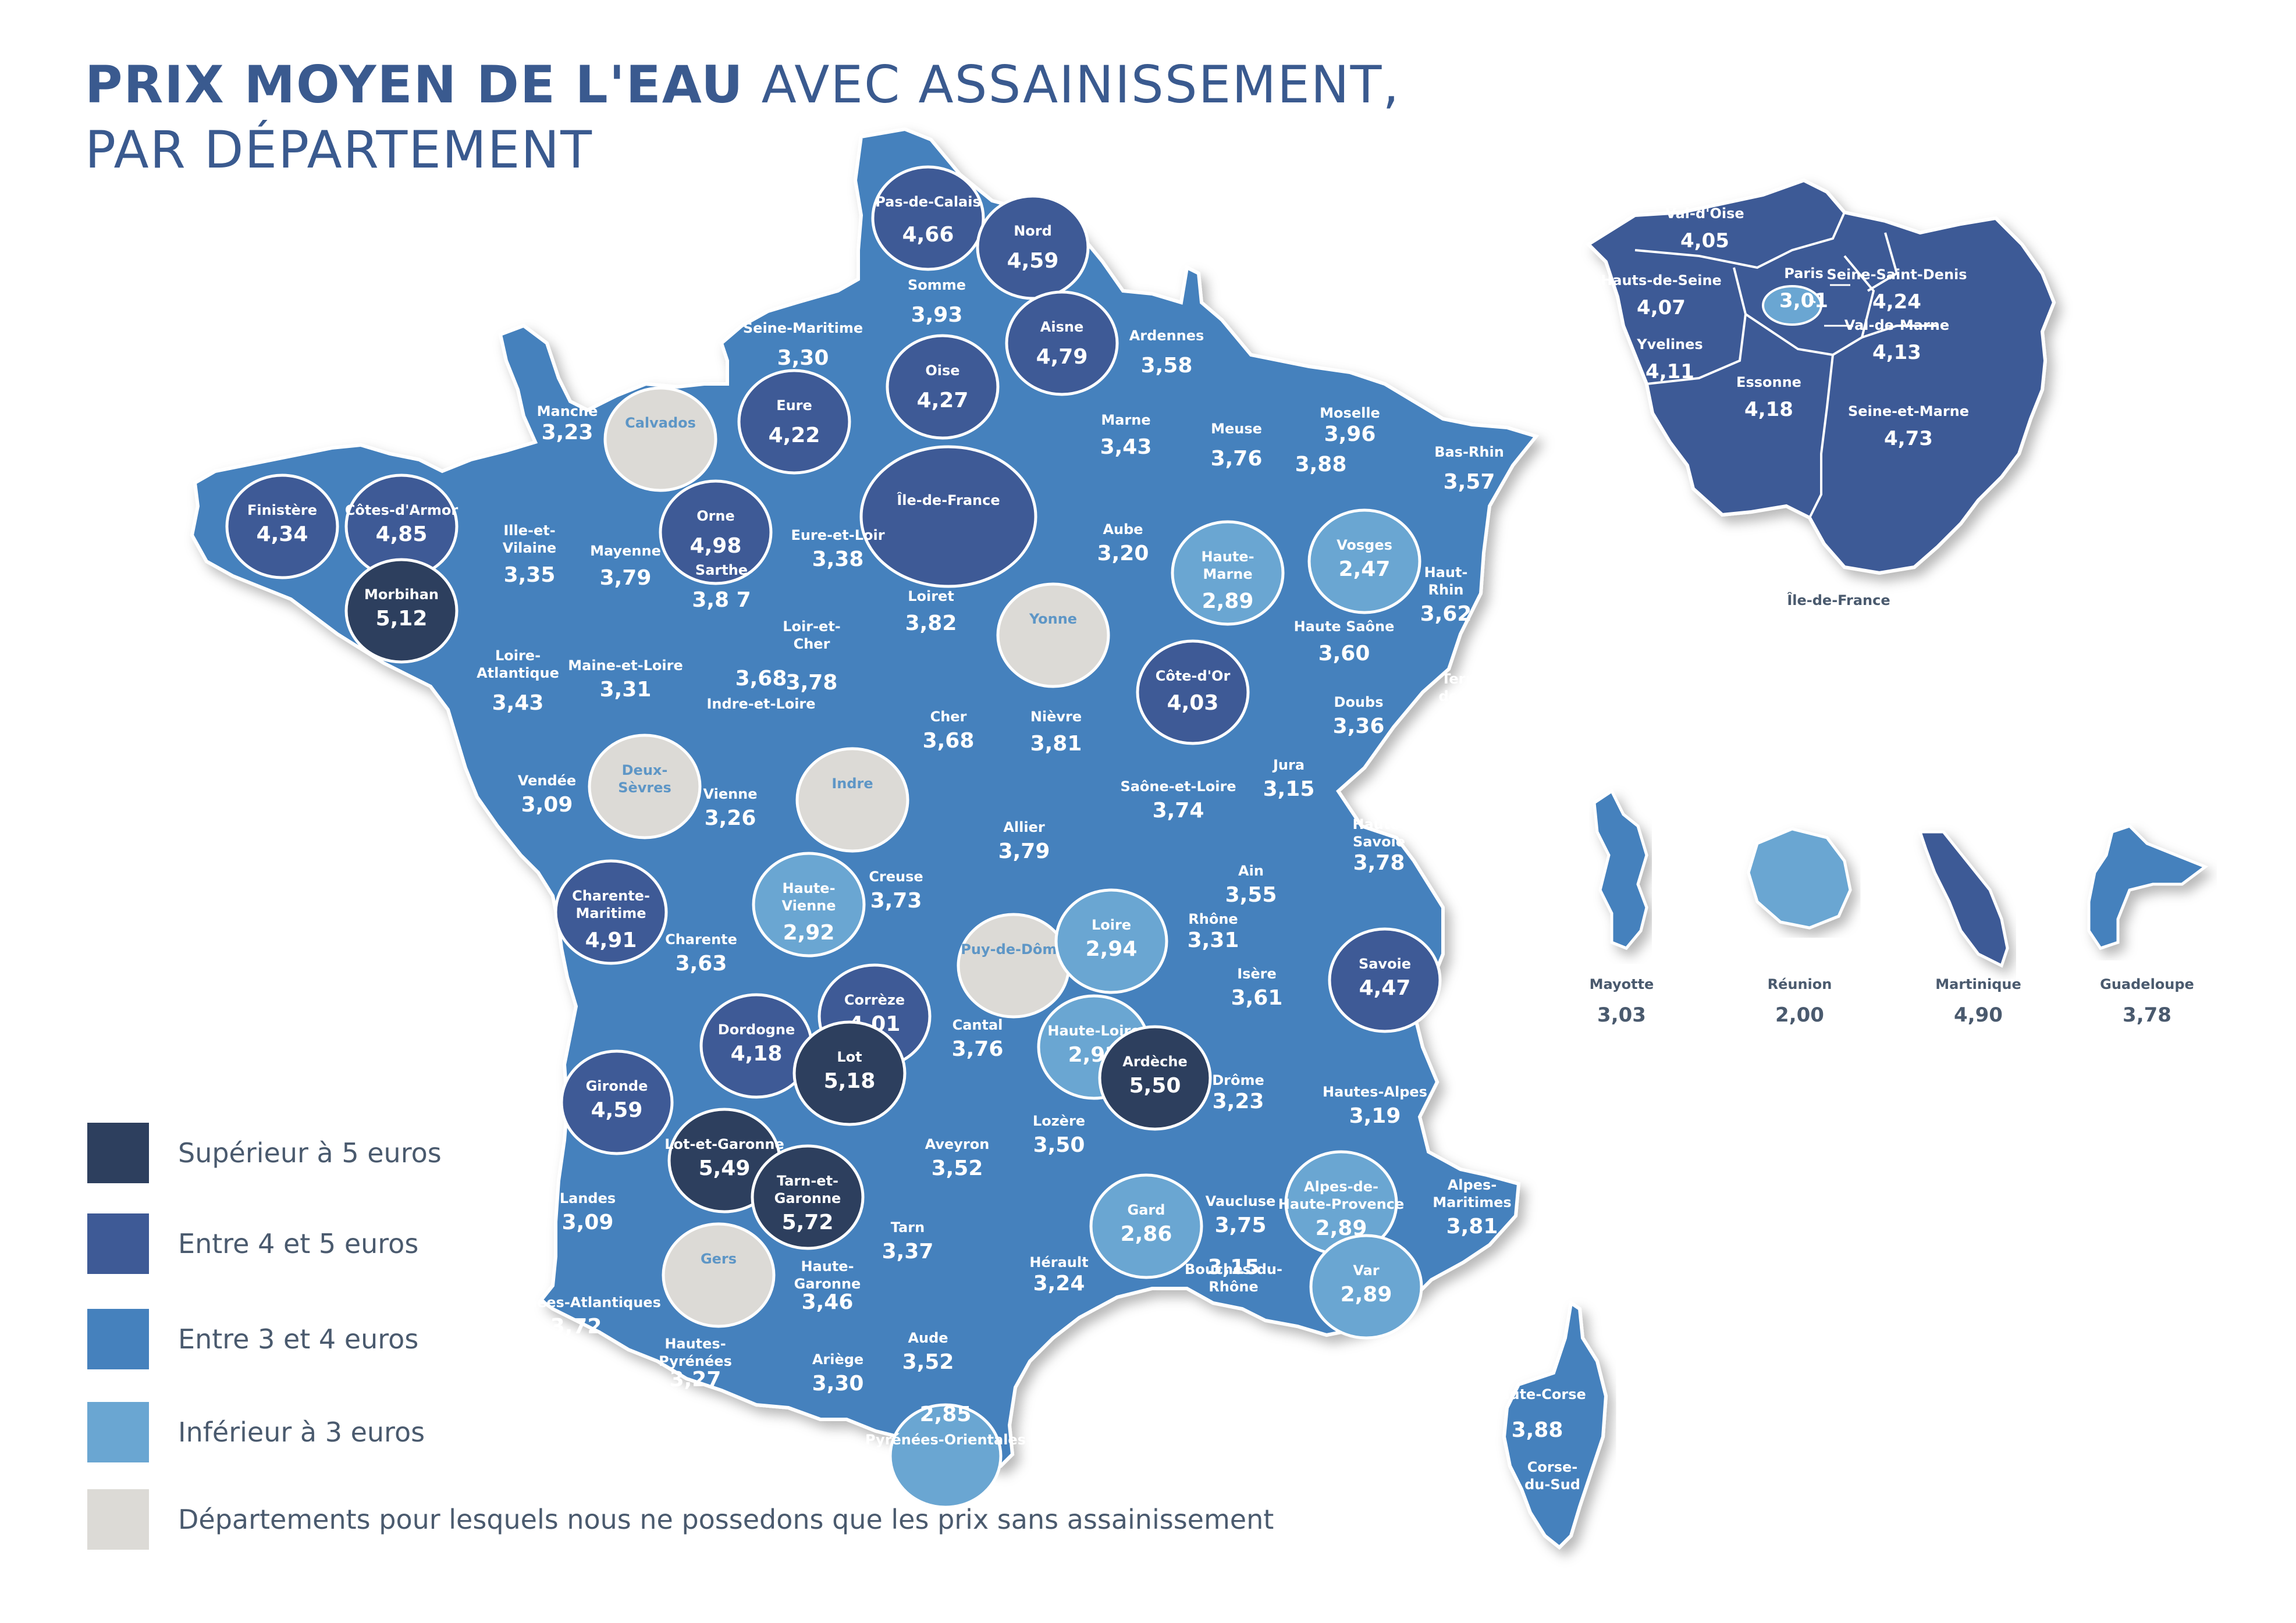  What do you see at coordinates (908, 1241) in the screenshot?
I see `department-tarn: Tarn 3,37` at bounding box center [908, 1241].